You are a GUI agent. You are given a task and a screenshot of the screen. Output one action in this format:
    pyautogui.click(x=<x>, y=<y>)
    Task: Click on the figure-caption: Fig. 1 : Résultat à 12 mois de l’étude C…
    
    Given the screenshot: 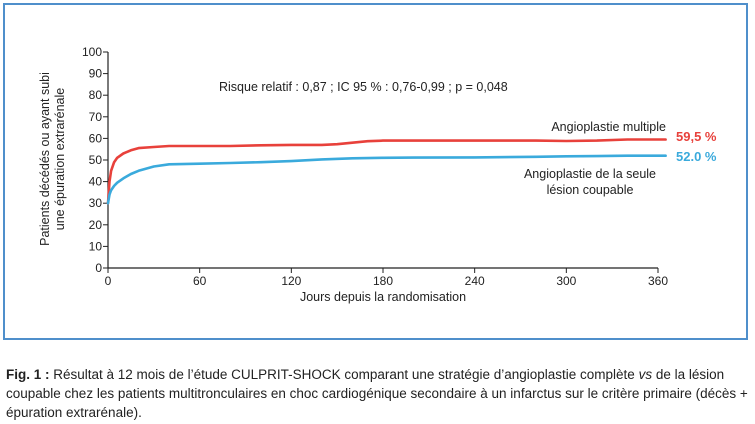 What is the action you would take?
    pyautogui.click(x=377, y=393)
    